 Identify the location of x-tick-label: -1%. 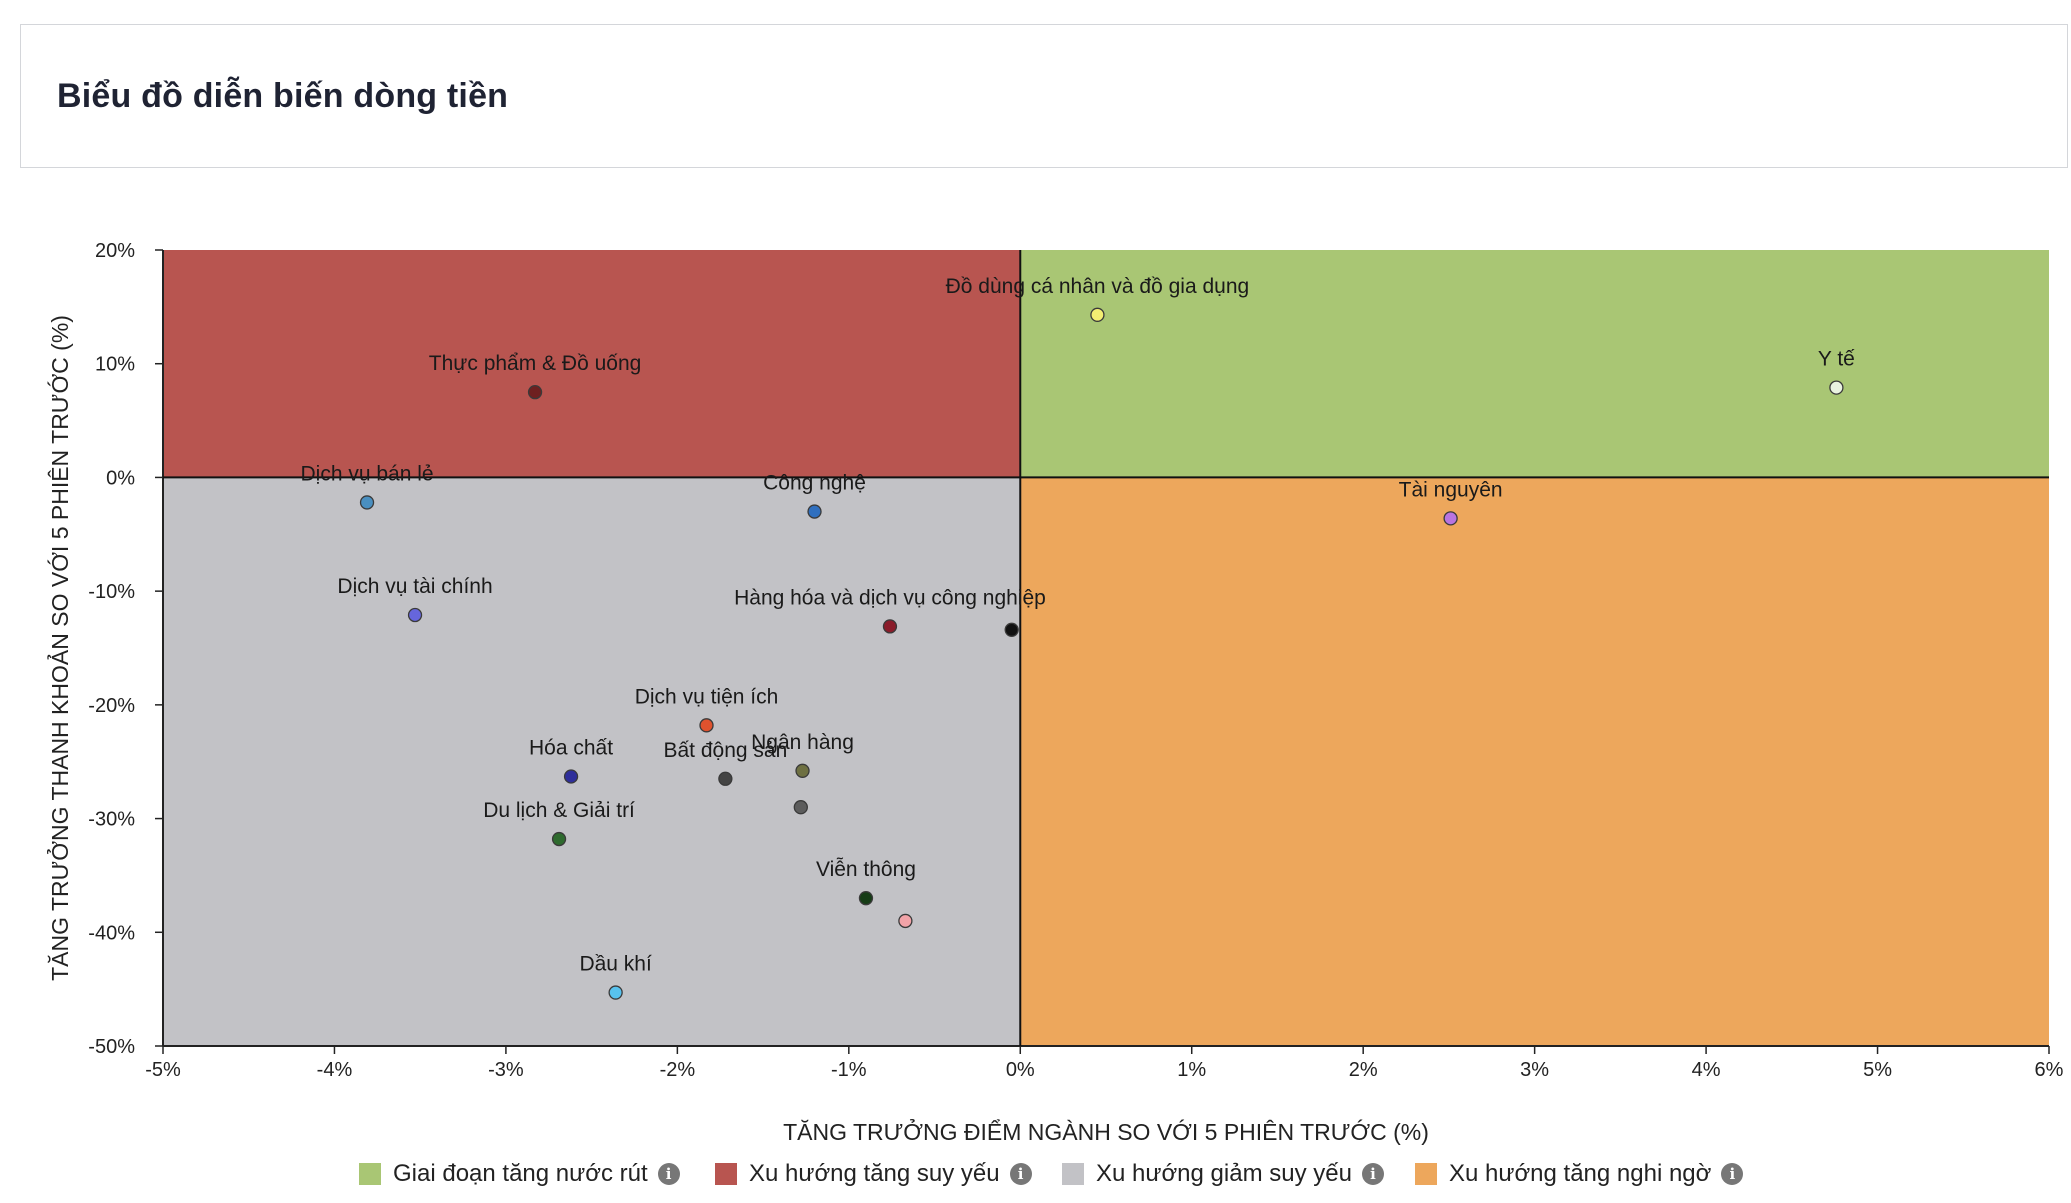
(849, 1070).